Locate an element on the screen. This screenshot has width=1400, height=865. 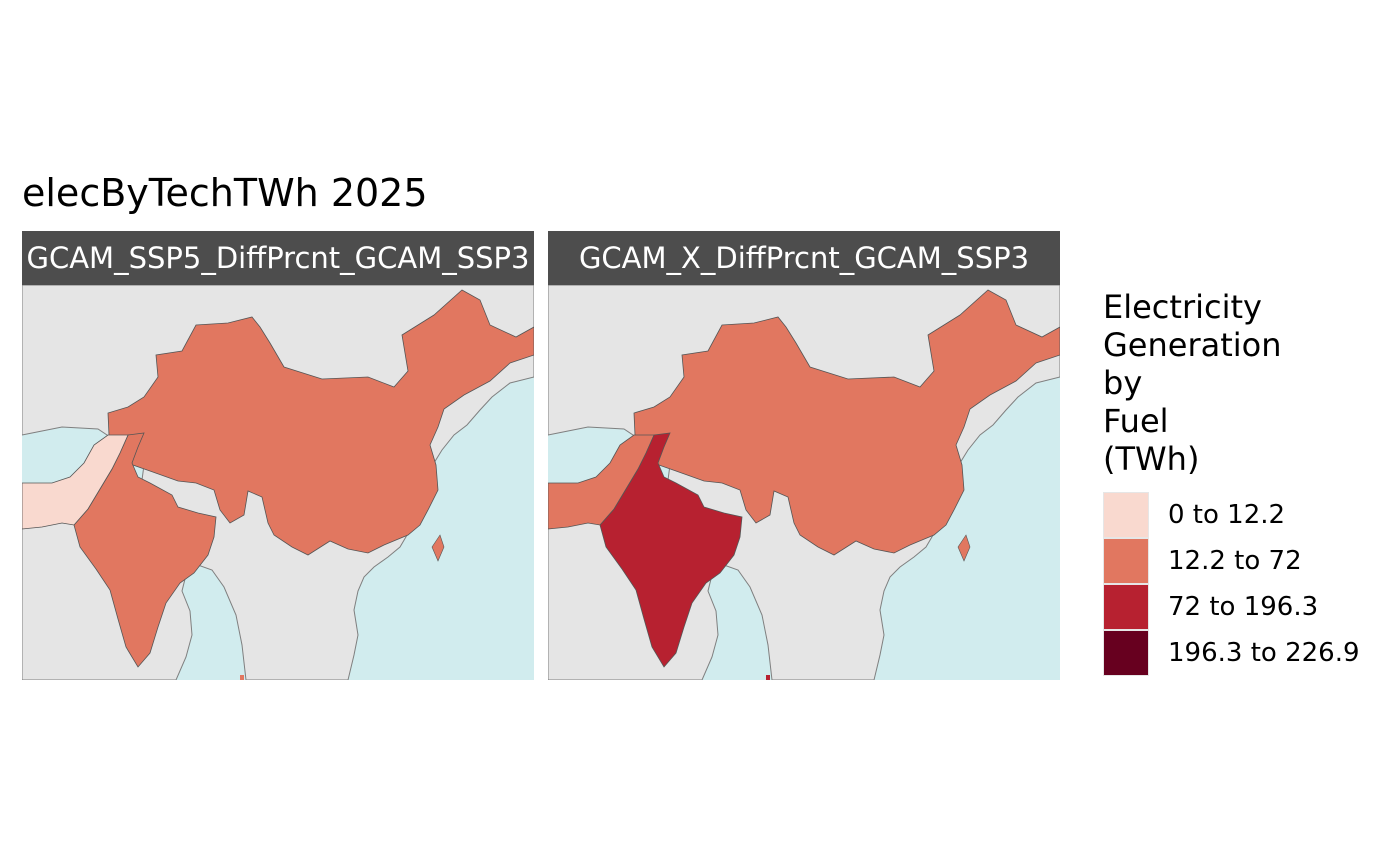
facet-strip: GCAM_X_DiffPrcnt_GCAM_SSP3 is located at coordinates (804, 258).